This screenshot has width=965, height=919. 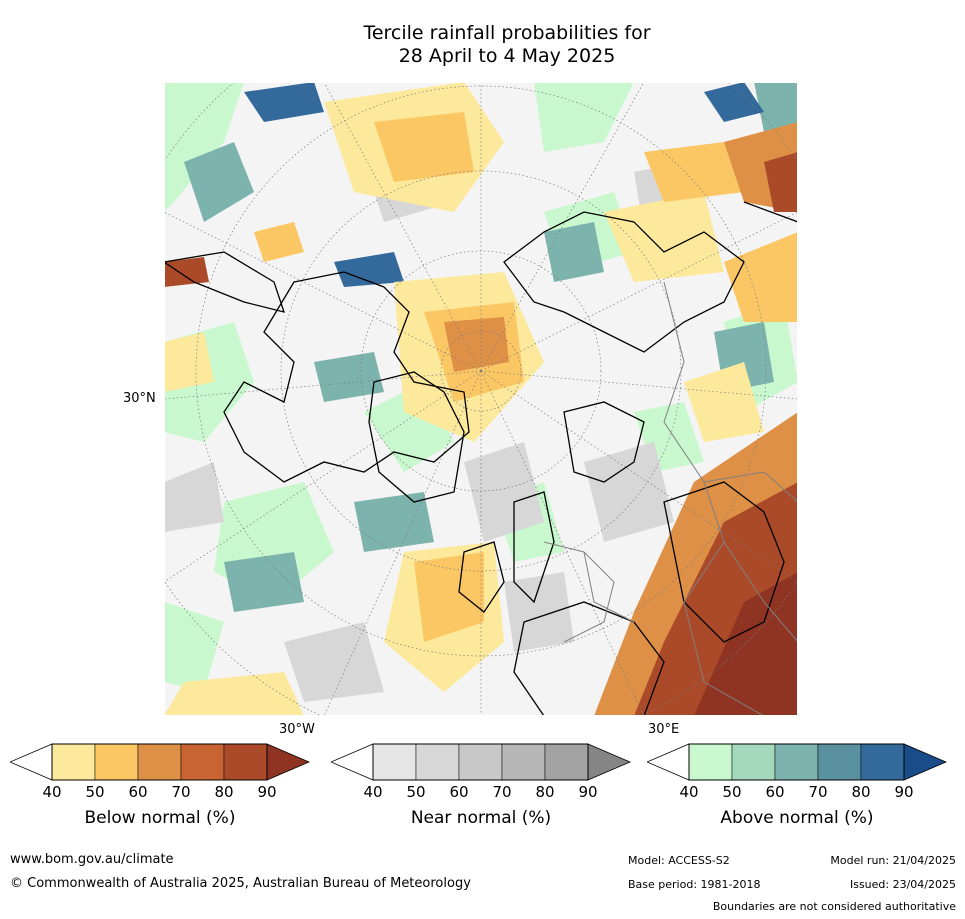 I want to click on colorbar-title-above: Above normal (%), so click(x=797, y=818).